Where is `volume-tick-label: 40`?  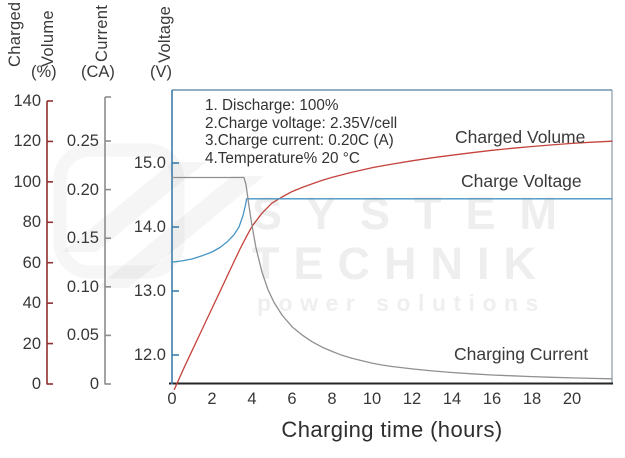
volume-tick-label: 40 is located at coordinates (31, 303).